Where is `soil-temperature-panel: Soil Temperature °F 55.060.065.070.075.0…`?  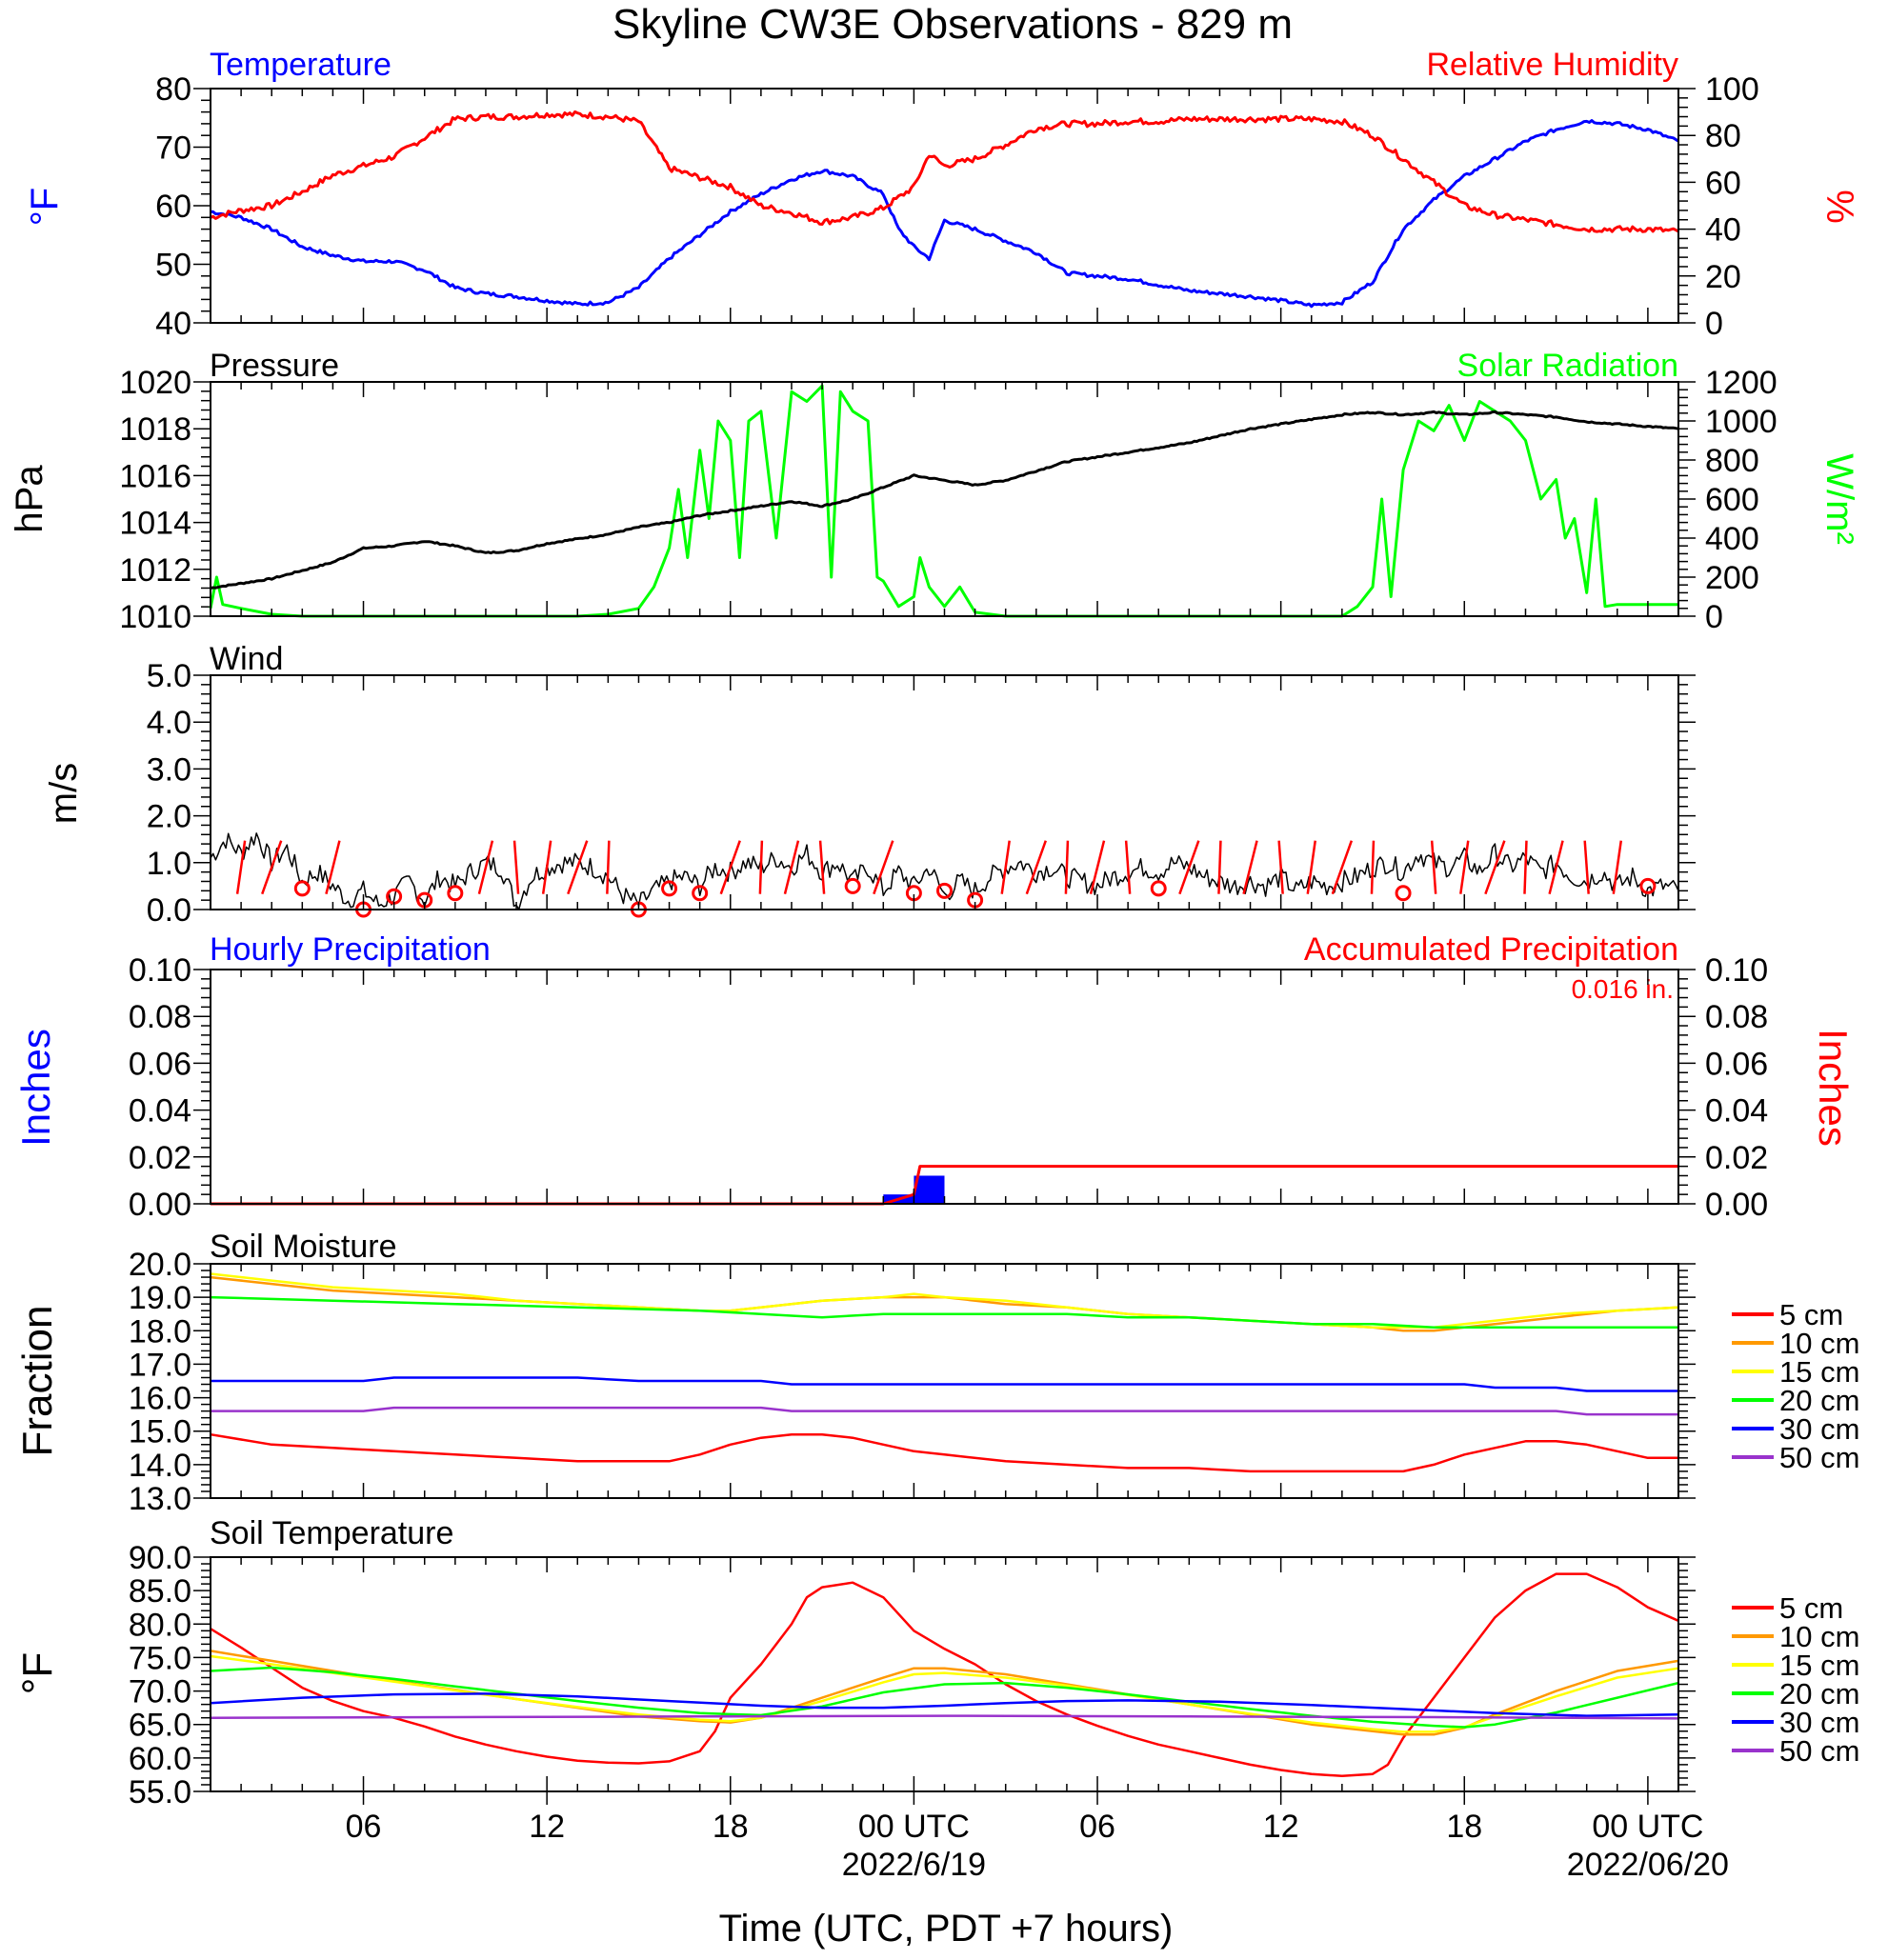 soil-temperature-panel: Soil Temperature °F 55.060.065.070.075.0… is located at coordinates (936, 1662).